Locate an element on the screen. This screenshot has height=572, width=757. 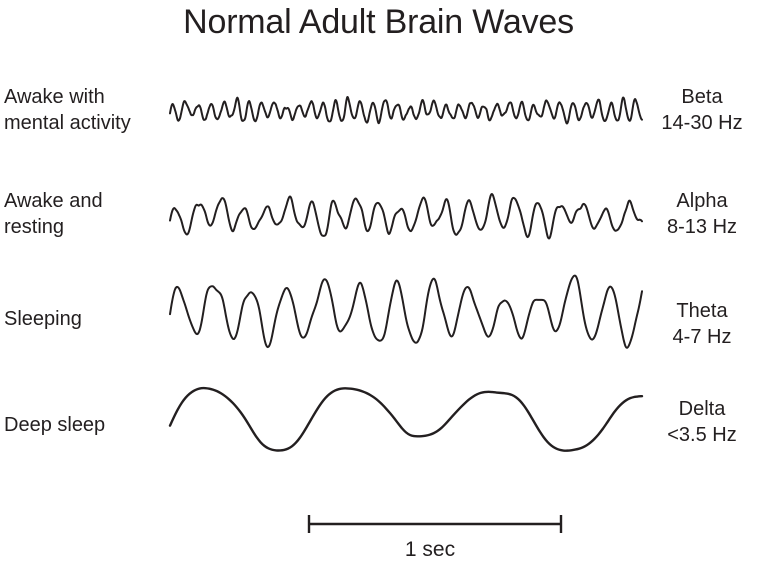
waveform-beta-path is located at coordinates (406, 110).